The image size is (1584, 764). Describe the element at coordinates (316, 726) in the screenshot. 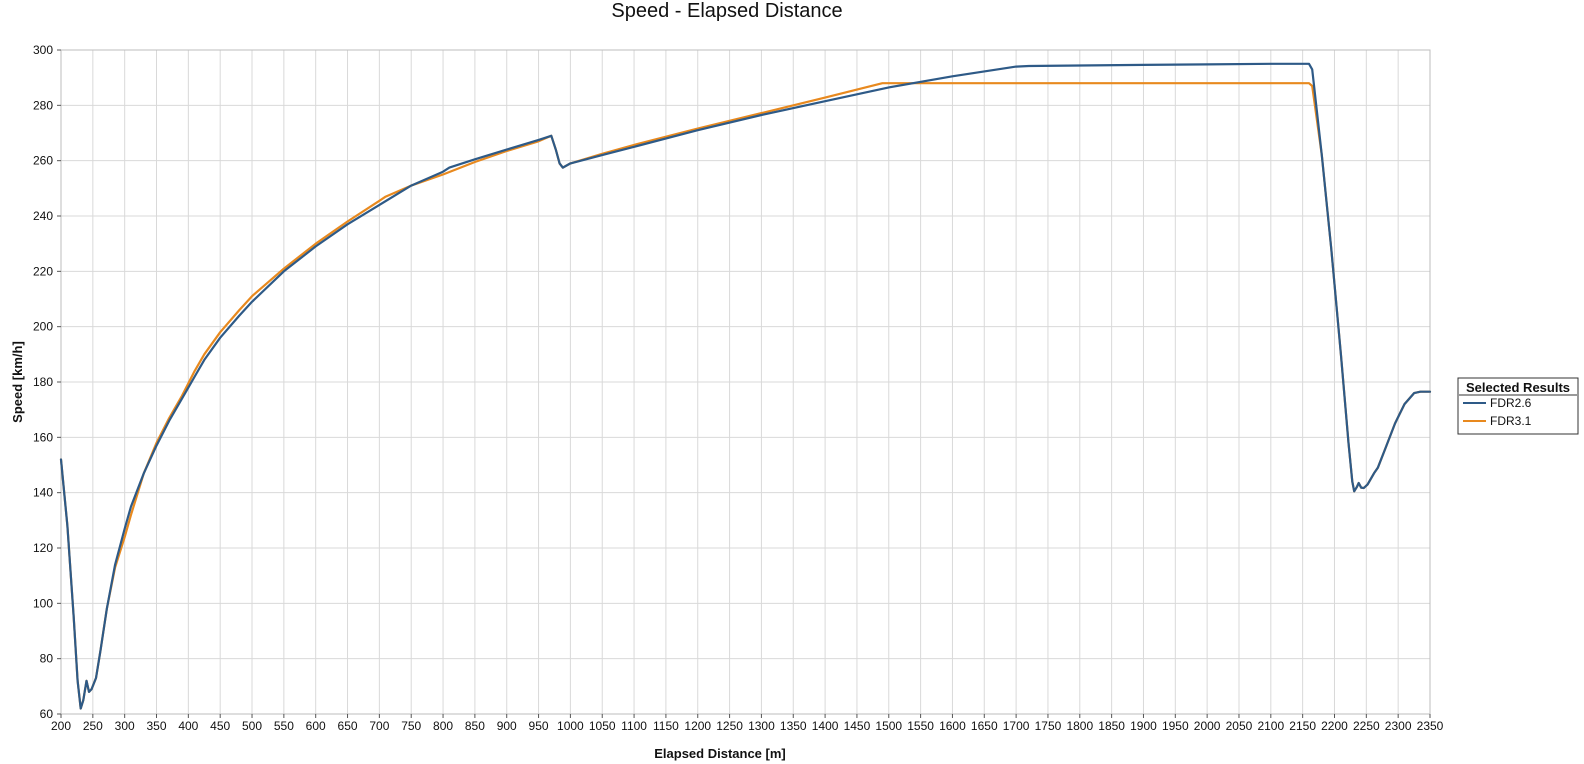

I see `x-tick-label: 600` at that location.